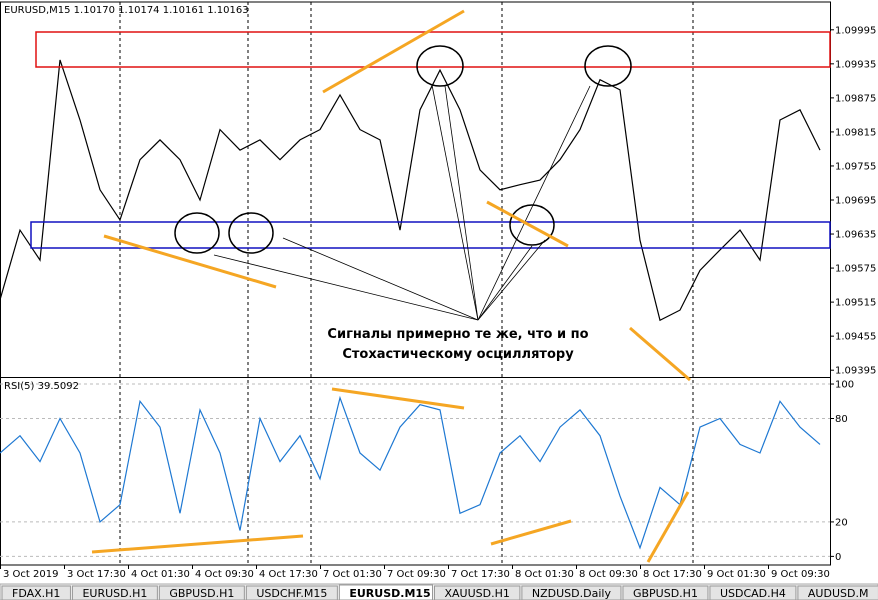 The image size is (878, 600). What do you see at coordinates (608, 574) in the screenshot?
I see `x-tick-label: 8 Oct 09:30` at bounding box center [608, 574].